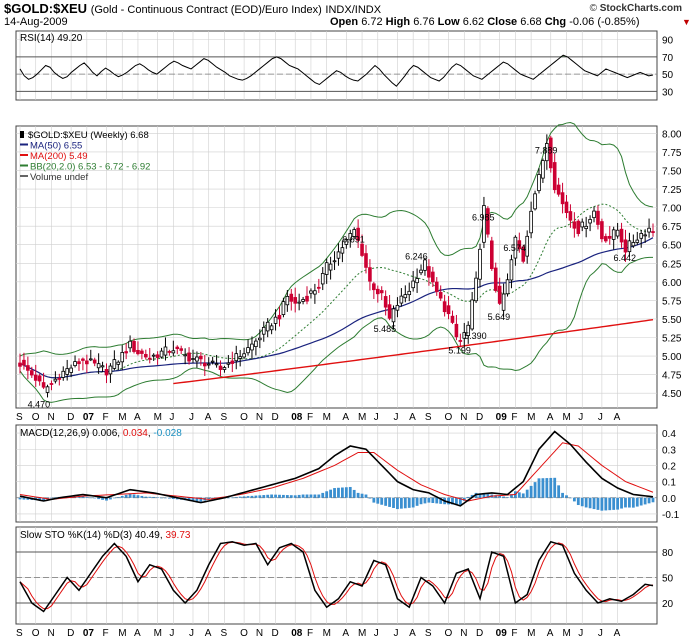 The width and height of the screenshot is (700, 639). What do you see at coordinates (385, 329) in the screenshot?
I see `price-annotation: 5.485` at bounding box center [385, 329].